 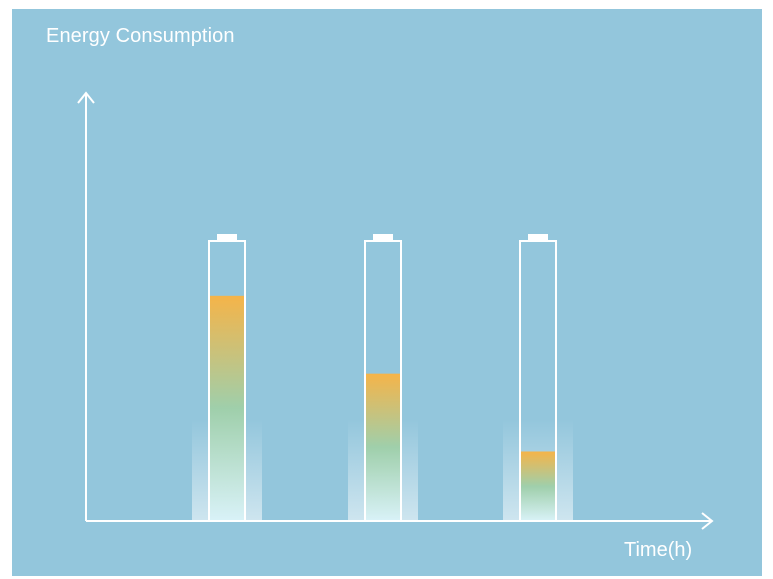 What do you see at coordinates (140, 36) in the screenshot?
I see `y-axis-label: Energy Consumption` at bounding box center [140, 36].